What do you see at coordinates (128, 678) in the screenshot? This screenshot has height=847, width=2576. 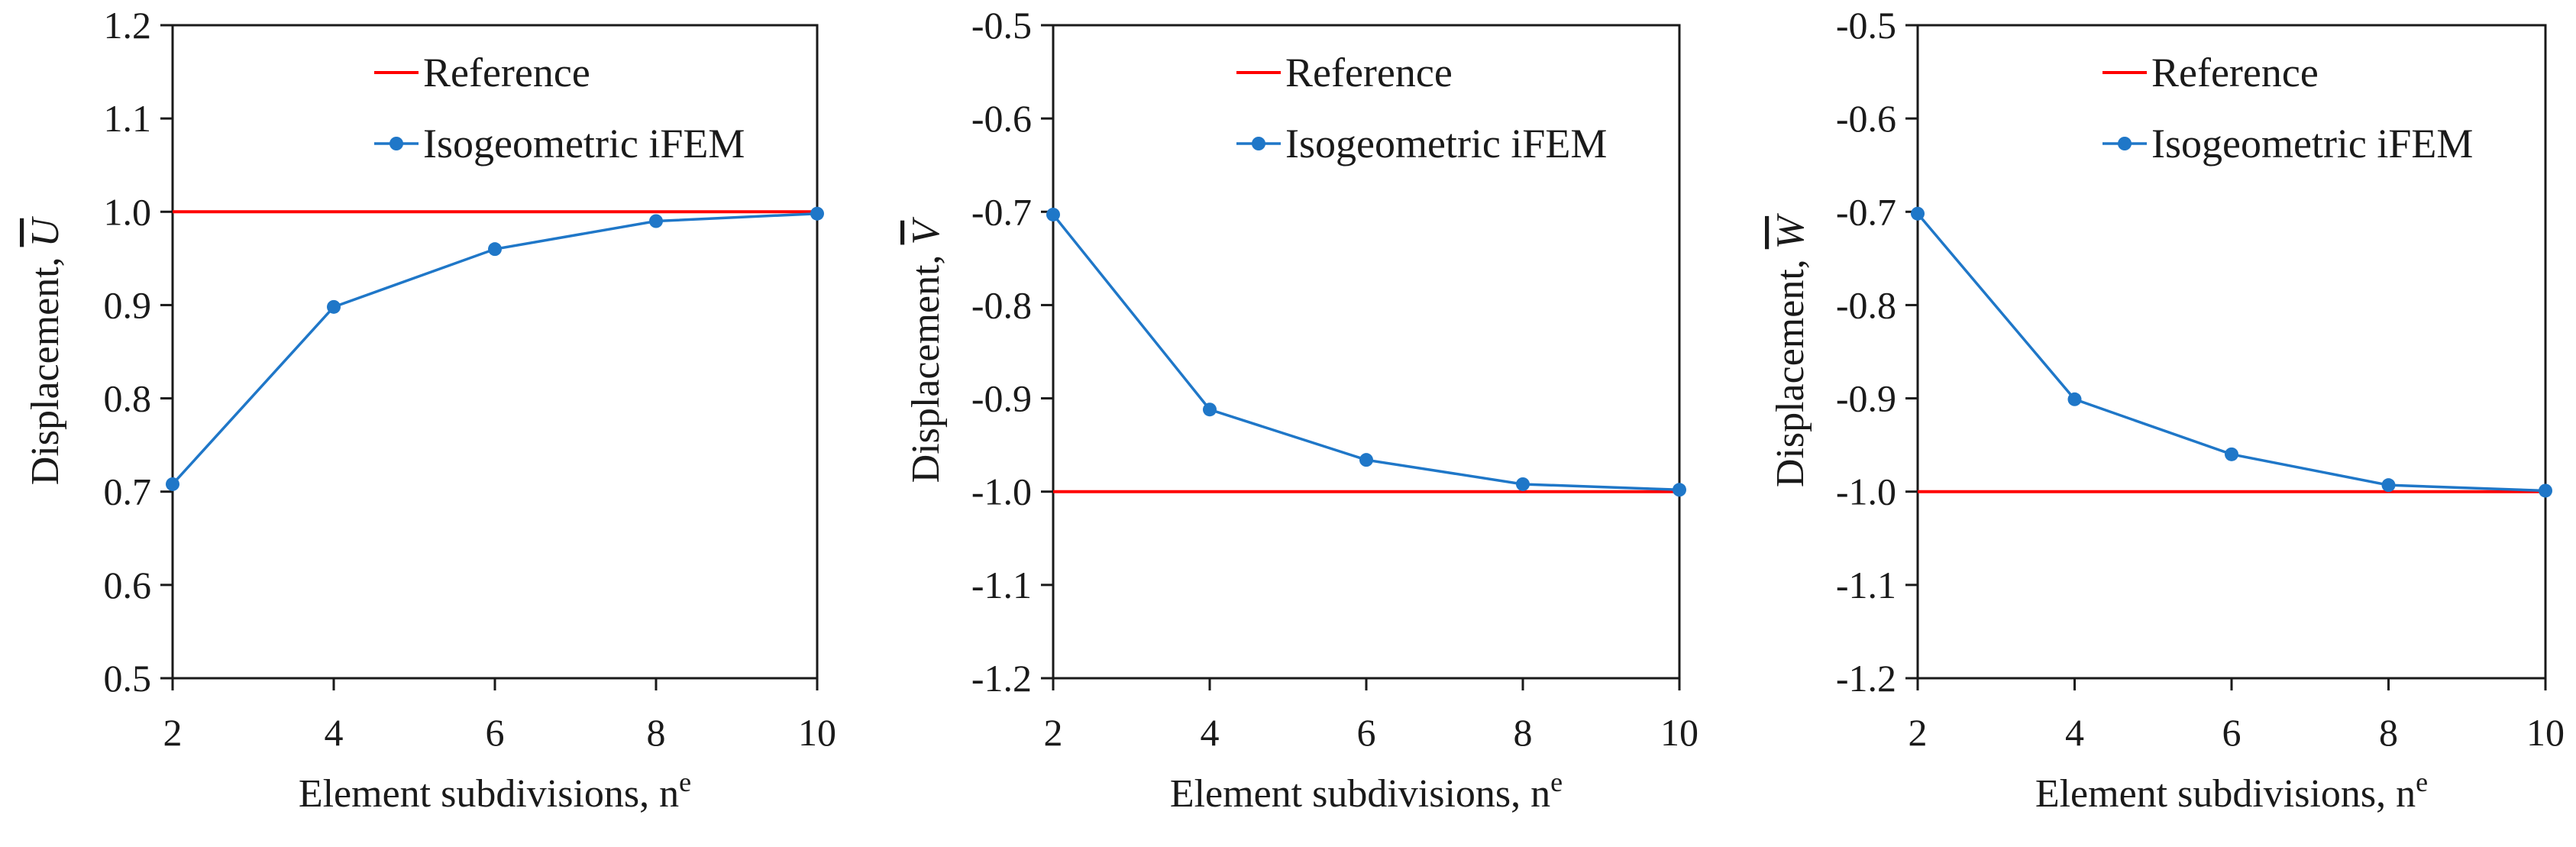 I see `y-tick-label: 0.5` at bounding box center [128, 678].